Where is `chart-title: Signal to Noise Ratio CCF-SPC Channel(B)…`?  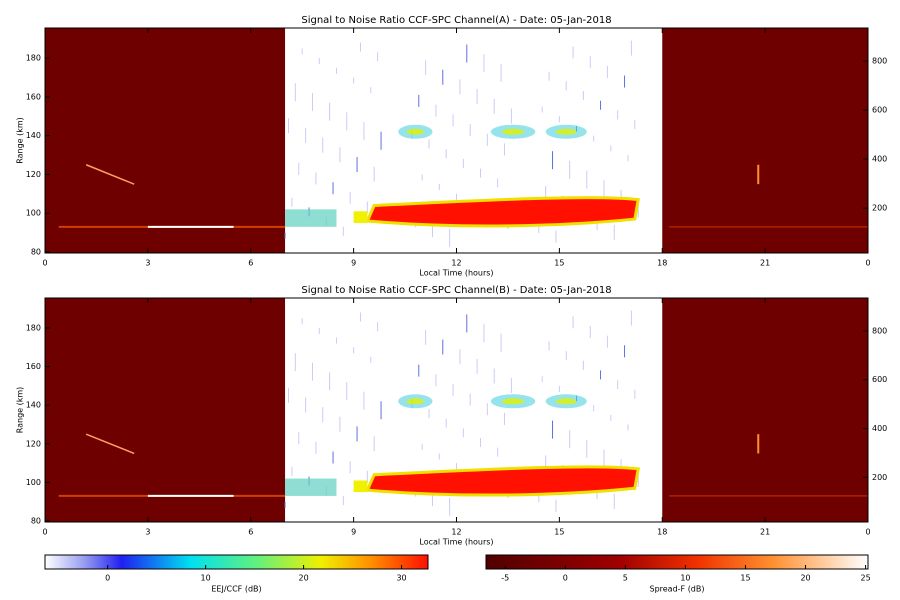
chart-title: Signal to Noise Ratio CCF-SPC Channel(B)… is located at coordinates (456, 290).